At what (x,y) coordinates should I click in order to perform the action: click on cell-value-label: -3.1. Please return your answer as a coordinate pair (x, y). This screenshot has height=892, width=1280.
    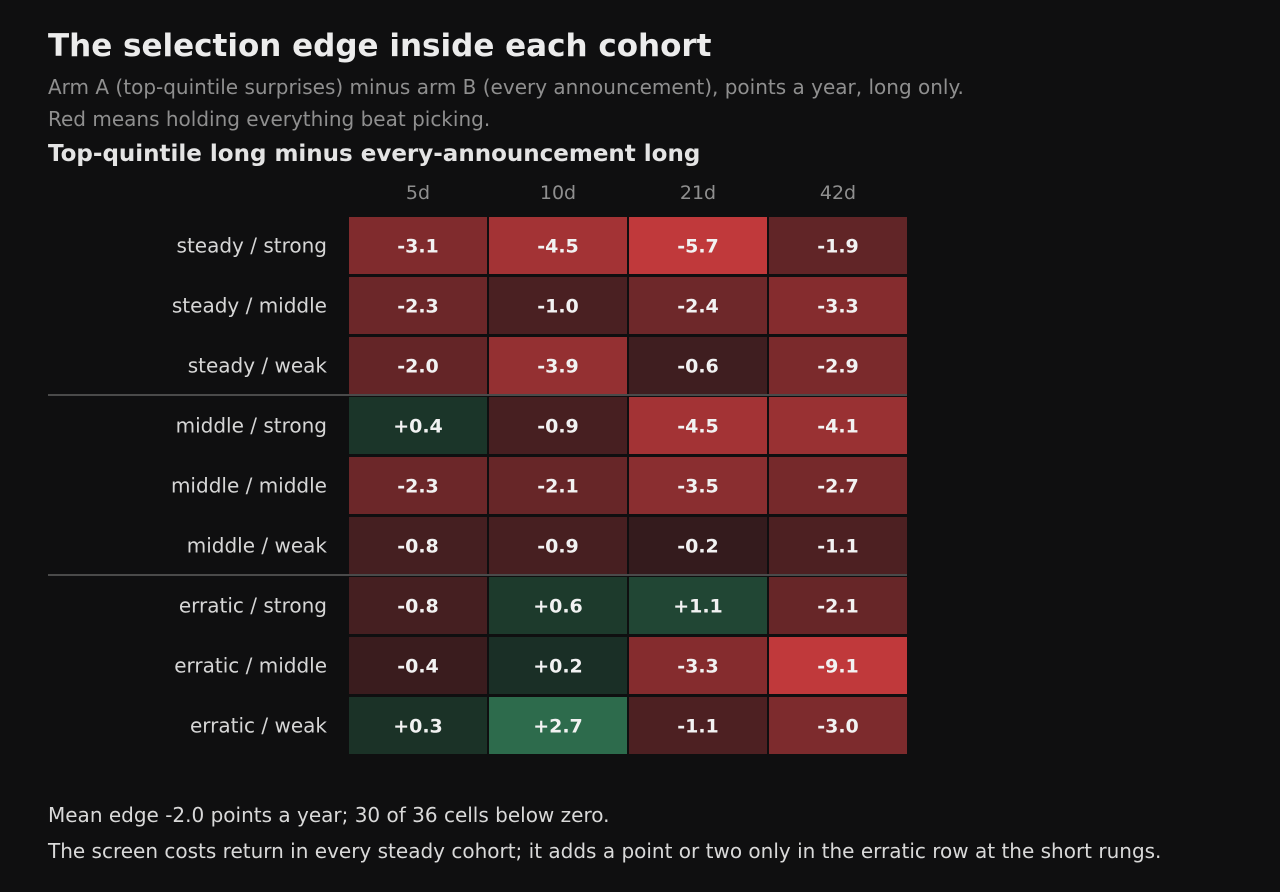
    Looking at the image, I should click on (418, 247).